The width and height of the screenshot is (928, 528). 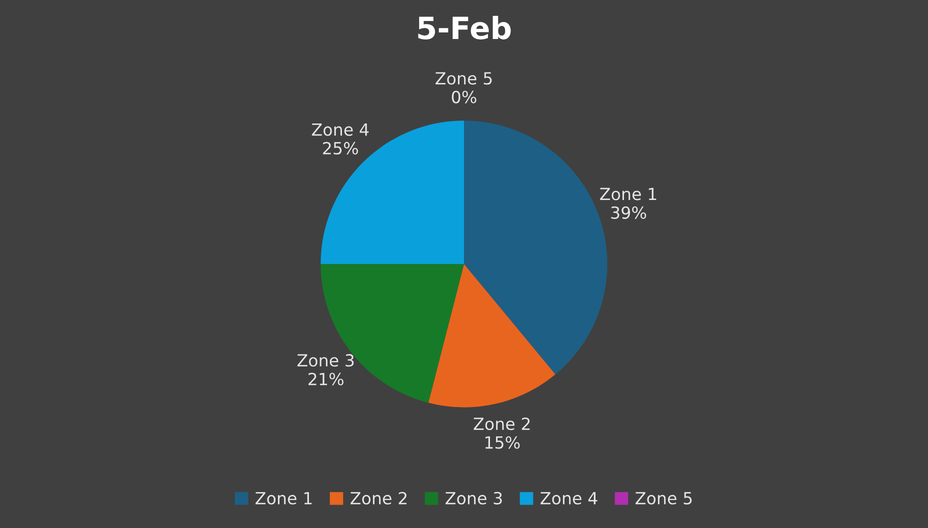 I want to click on data-label: 39%, so click(x=628, y=212).